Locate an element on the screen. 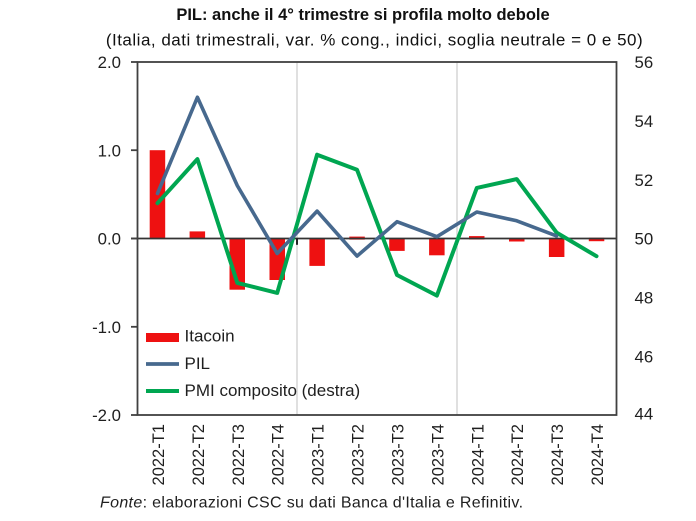  svg-text: 2024-T3 is located at coordinates (558, 454).